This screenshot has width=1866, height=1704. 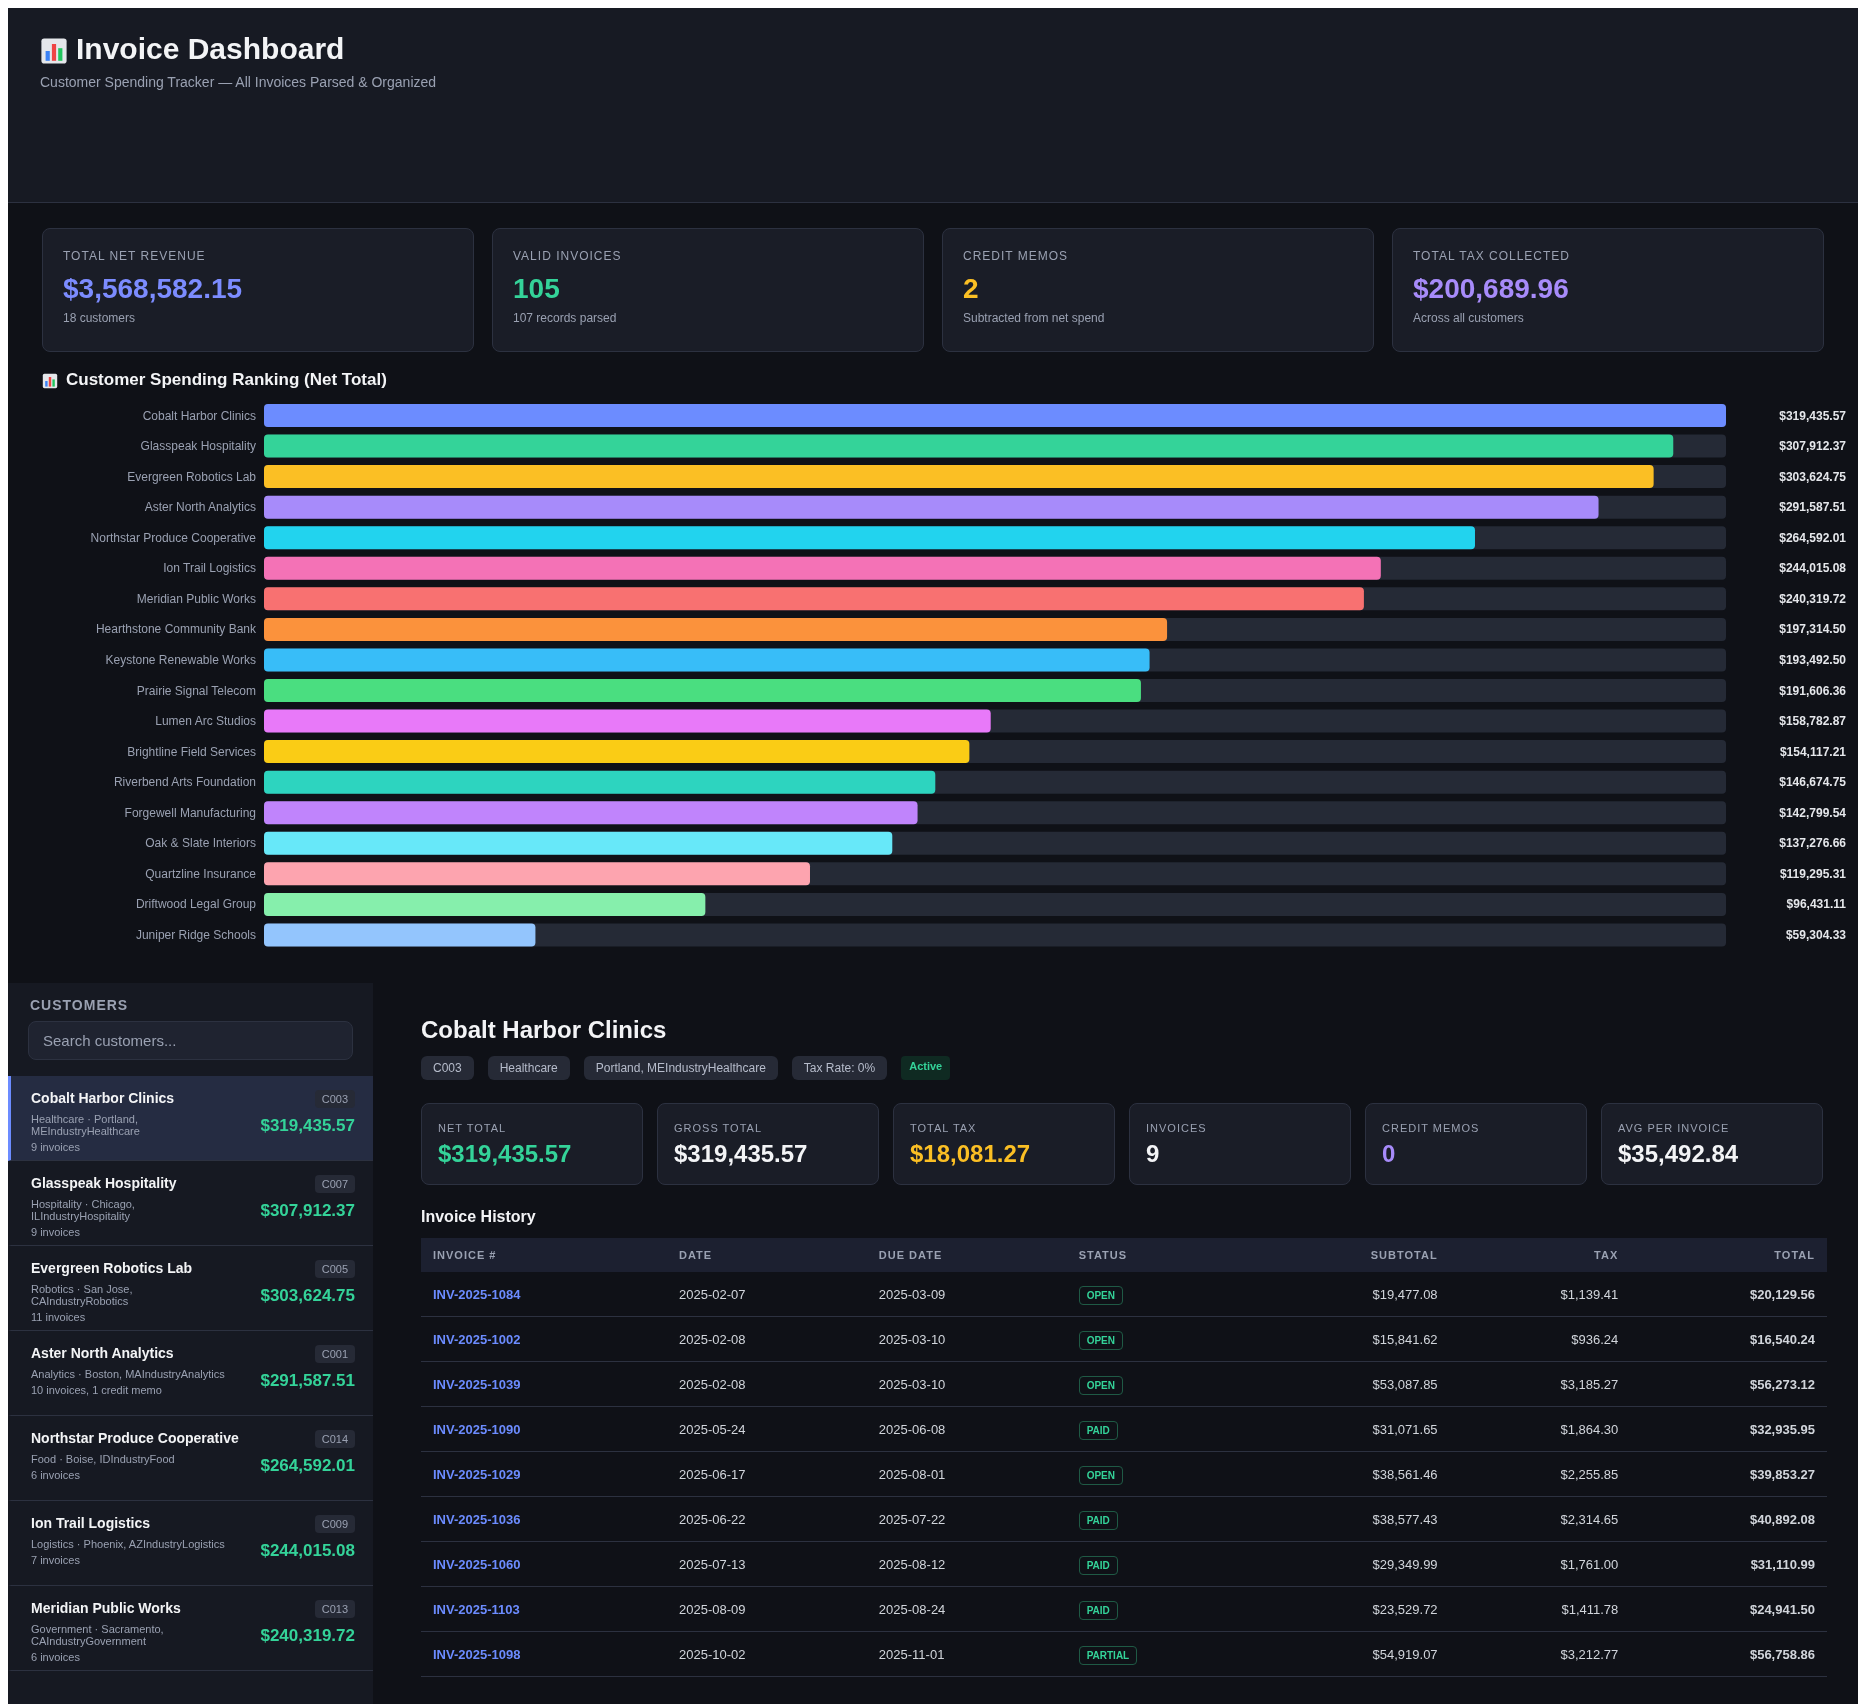 I want to click on text: CUSTOMERS, so click(x=79, y=1005).